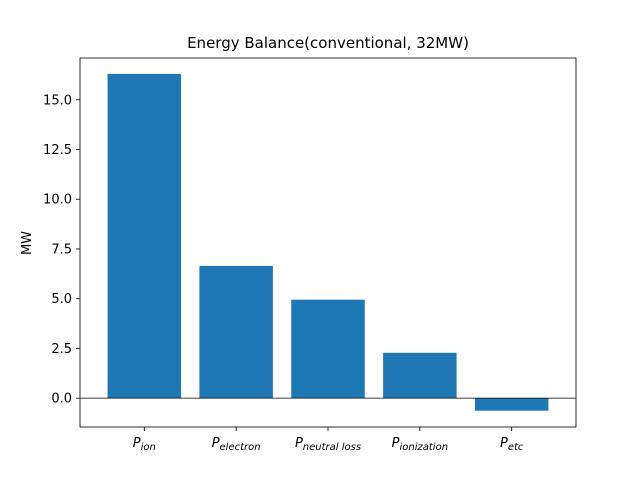 The width and height of the screenshot is (640, 480). What do you see at coordinates (512, 444) in the screenshot?
I see `x-tick-label: Petc` at bounding box center [512, 444].